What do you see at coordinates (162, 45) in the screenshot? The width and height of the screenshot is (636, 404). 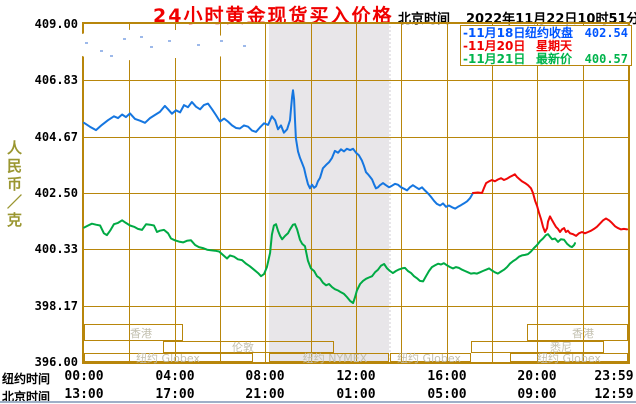 I see `erased-watermark` at bounding box center [162, 45].